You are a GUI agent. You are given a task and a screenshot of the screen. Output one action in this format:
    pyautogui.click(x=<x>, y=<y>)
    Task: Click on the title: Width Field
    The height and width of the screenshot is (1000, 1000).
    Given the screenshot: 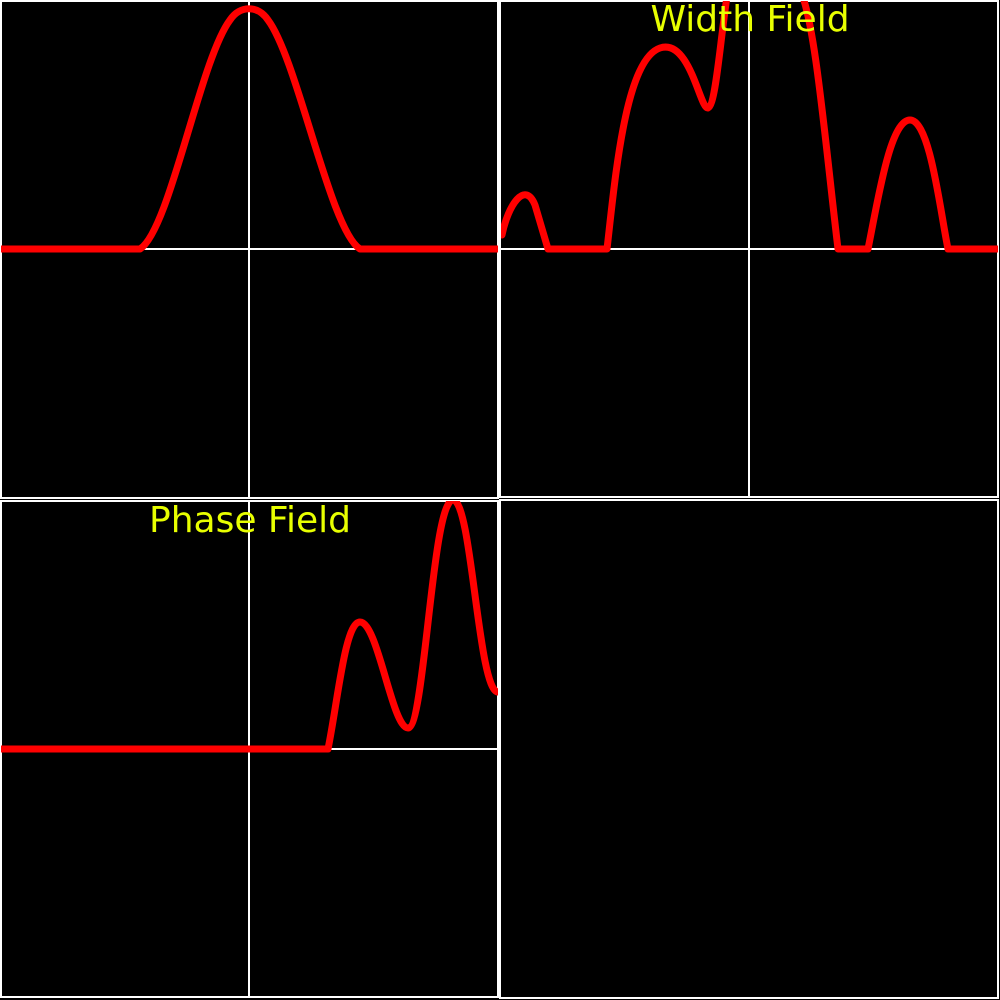 What is the action you would take?
    pyautogui.click(x=749, y=20)
    